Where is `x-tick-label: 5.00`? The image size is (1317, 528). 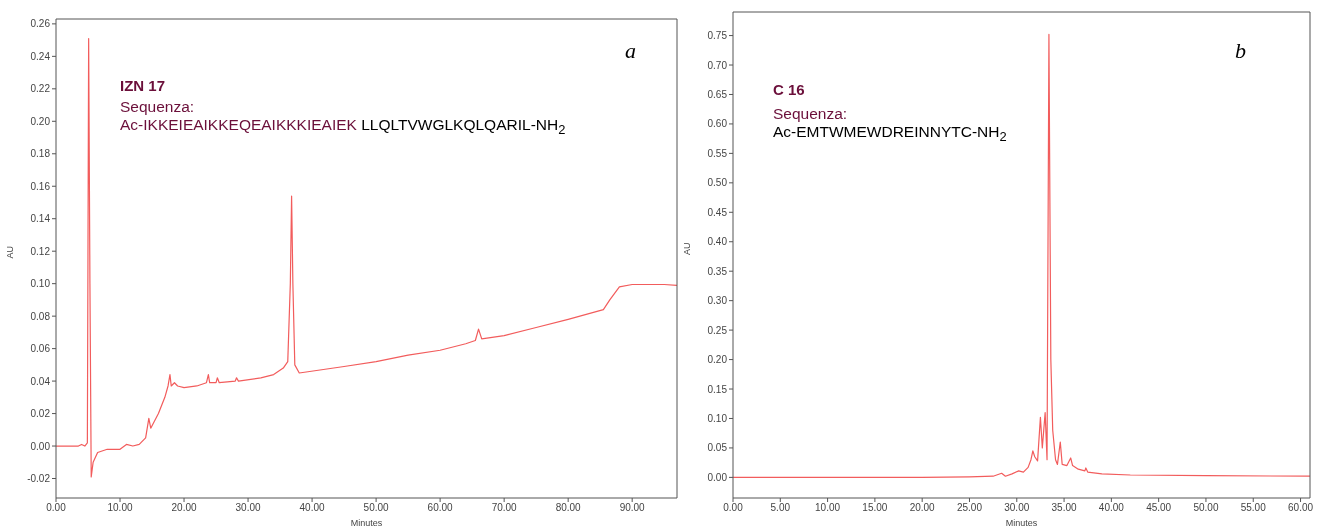 x-tick-label: 5.00 is located at coordinates (780, 508).